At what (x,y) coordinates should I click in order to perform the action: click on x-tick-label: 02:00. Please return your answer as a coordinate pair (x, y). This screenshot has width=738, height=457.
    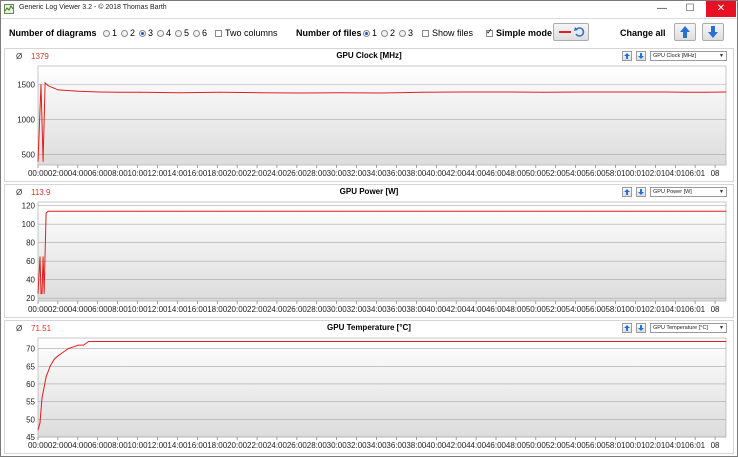
    Looking at the image, I should click on (58, 173).